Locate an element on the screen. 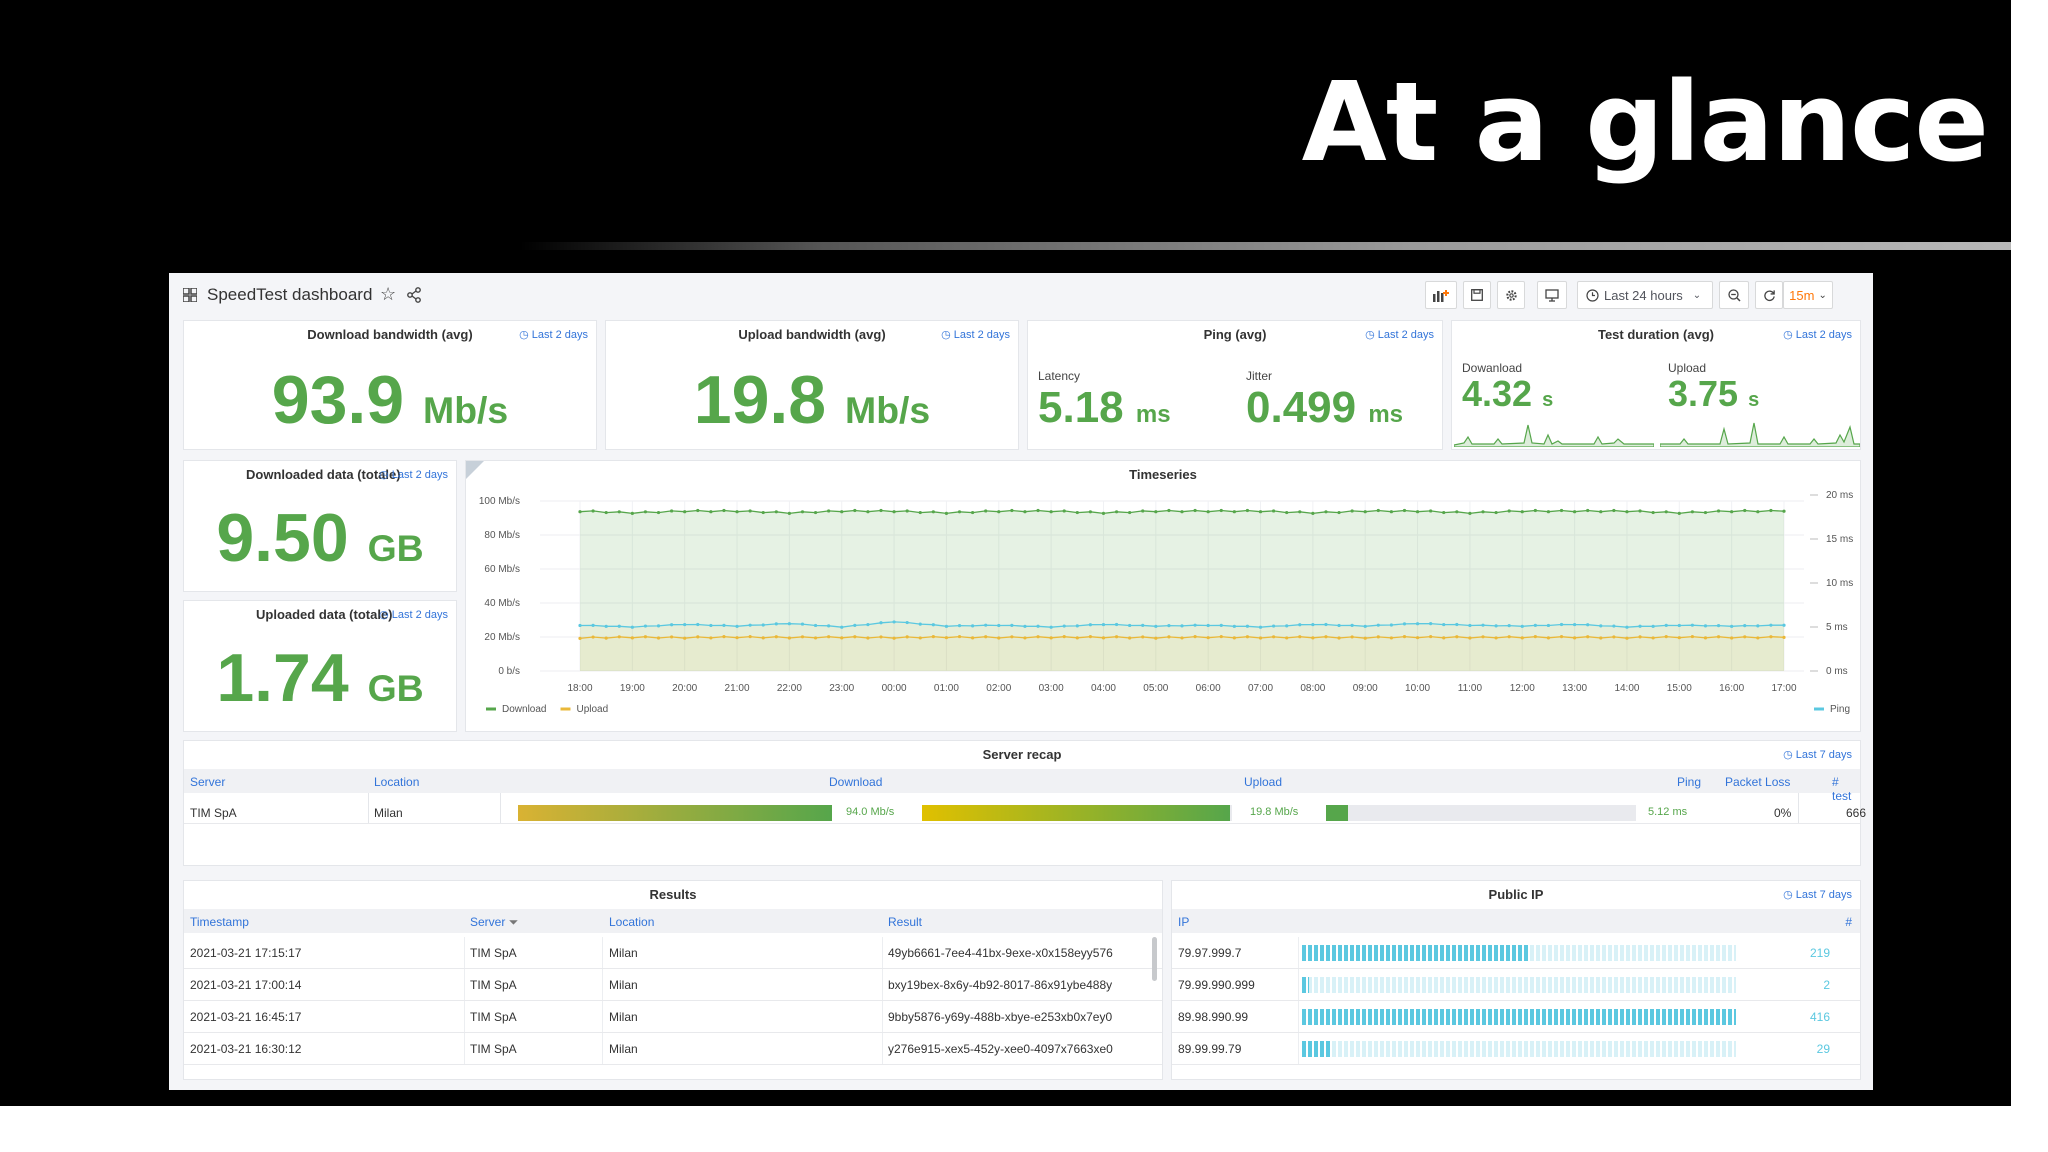 This screenshot has width=2048, height=1152. col-download: Download is located at coordinates (856, 782).